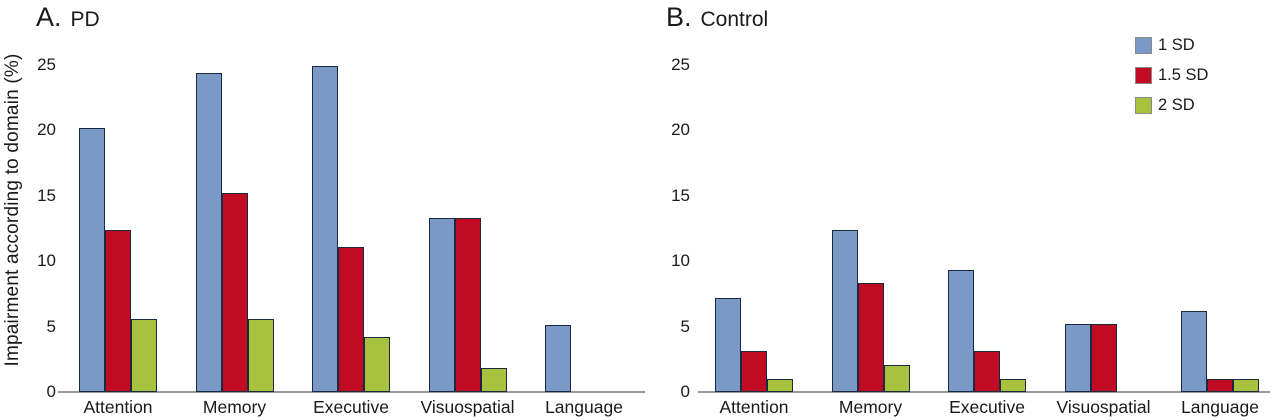 The height and width of the screenshot is (420, 1280). What do you see at coordinates (734, 19) in the screenshot?
I see `panel-b-title-text: Control` at bounding box center [734, 19].